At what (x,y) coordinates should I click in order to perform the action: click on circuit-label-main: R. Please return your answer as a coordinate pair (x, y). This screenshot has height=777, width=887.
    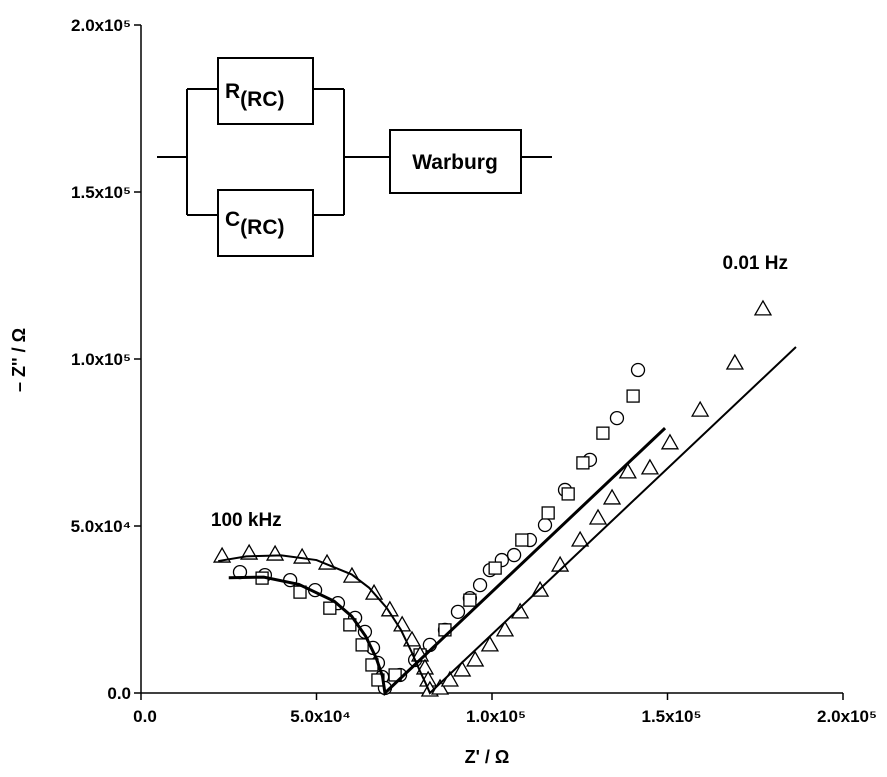
    Looking at the image, I should click on (232, 91).